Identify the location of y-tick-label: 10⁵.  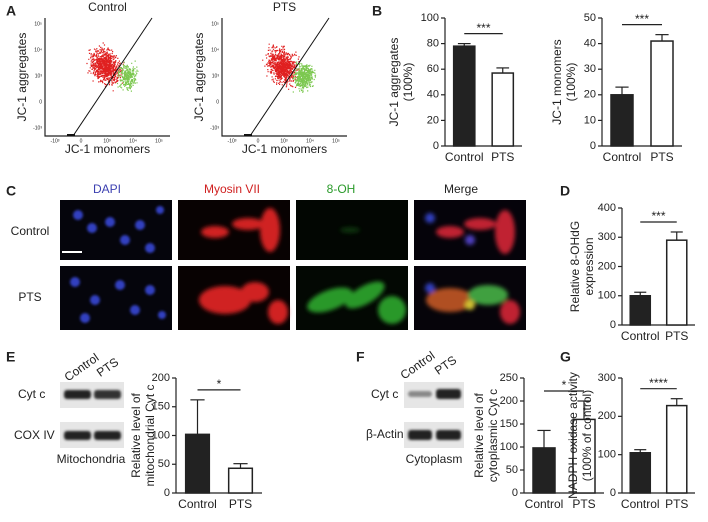
(215, 24).